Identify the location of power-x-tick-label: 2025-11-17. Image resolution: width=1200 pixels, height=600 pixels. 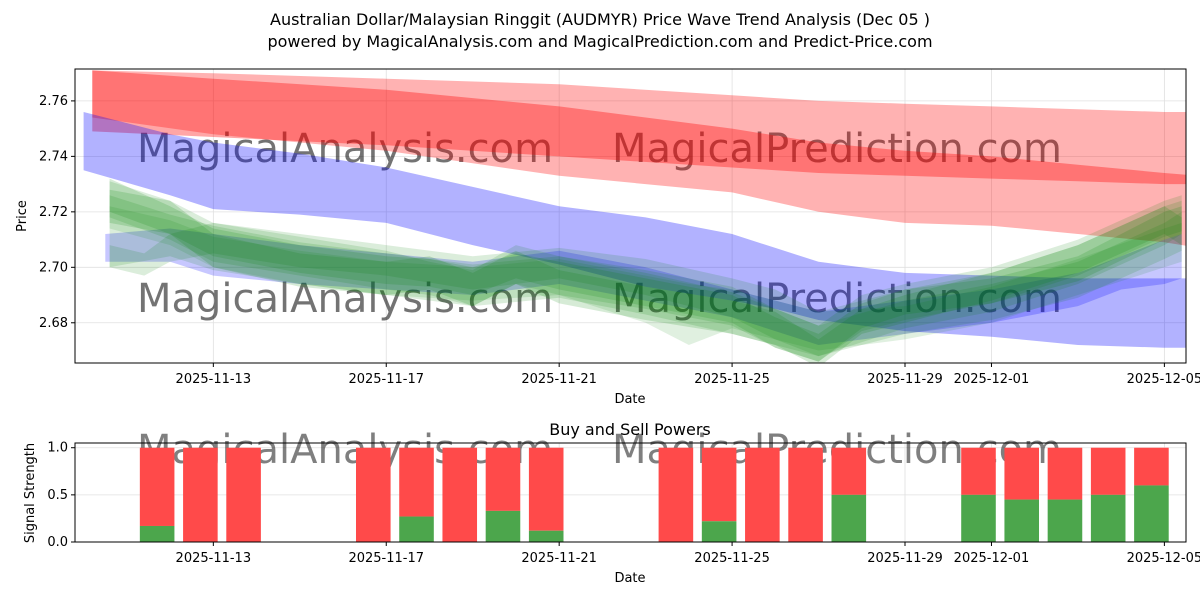
(386, 558).